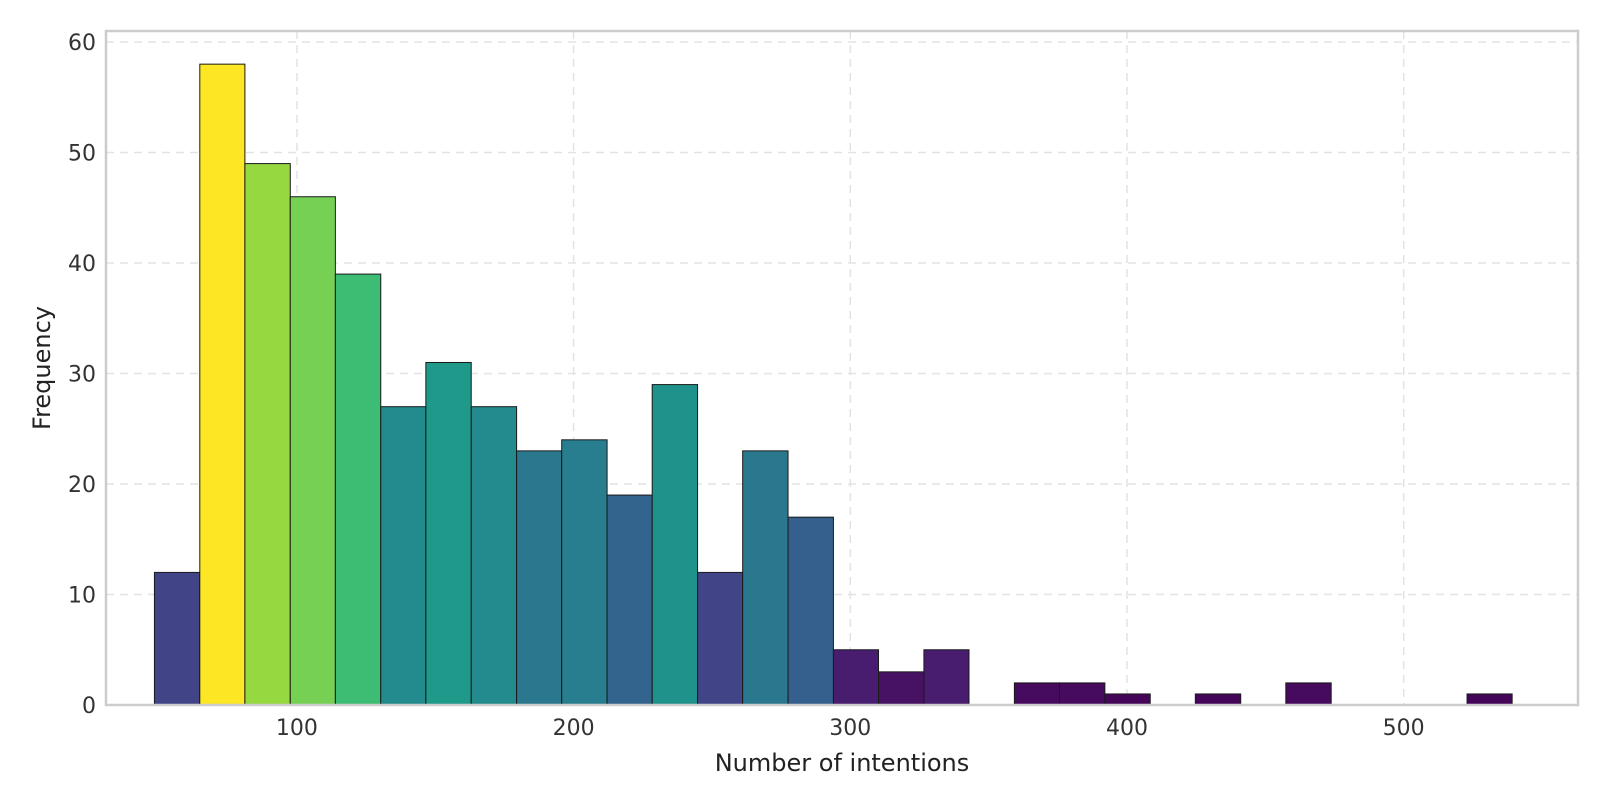 The height and width of the screenshot is (800, 1600). What do you see at coordinates (82, 485) in the screenshot?
I see `y-tick-label: 20` at bounding box center [82, 485].